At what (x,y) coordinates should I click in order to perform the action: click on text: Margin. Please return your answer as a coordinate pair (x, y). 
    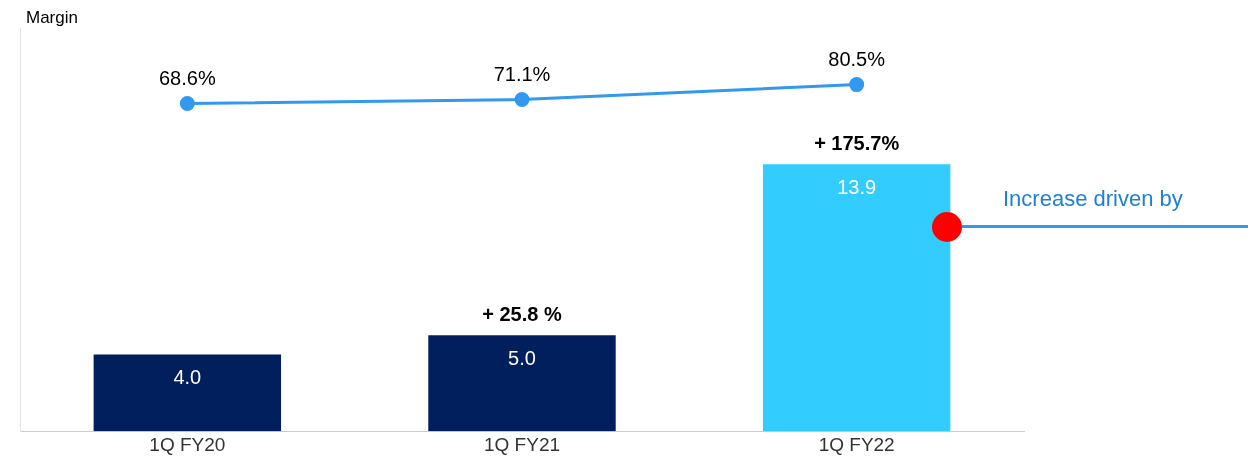
    Looking at the image, I should click on (52, 18).